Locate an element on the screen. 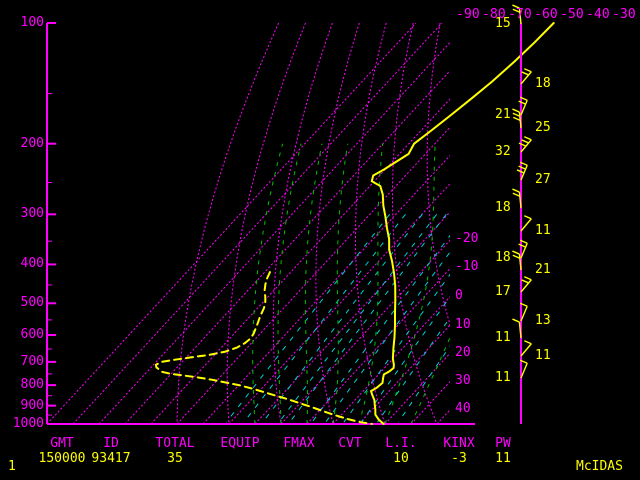  right-temp-label-0: 0 is located at coordinates (459, 296).